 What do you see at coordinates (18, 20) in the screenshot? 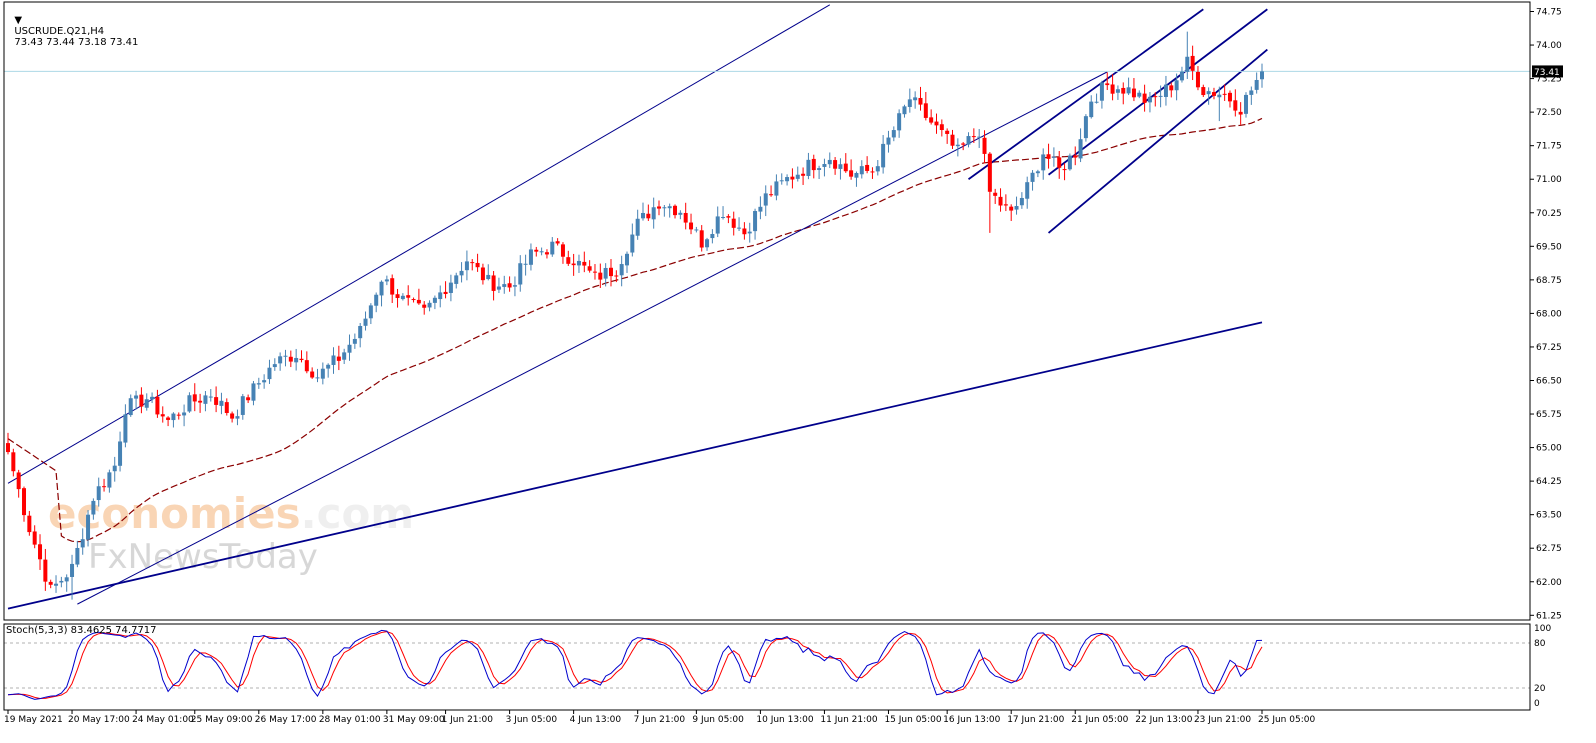
I see `dropdown-triangle-icon: ▼` at bounding box center [18, 20].